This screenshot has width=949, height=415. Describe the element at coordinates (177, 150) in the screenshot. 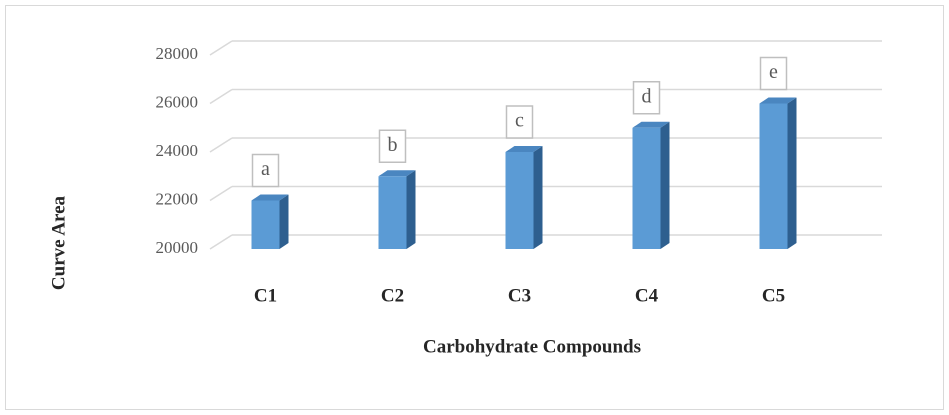

I see `y-tick-label: 24000` at that location.